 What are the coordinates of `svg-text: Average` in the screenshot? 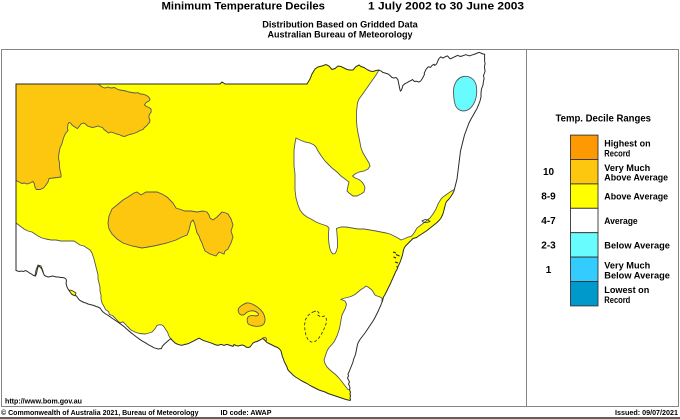 It's located at (620, 221).